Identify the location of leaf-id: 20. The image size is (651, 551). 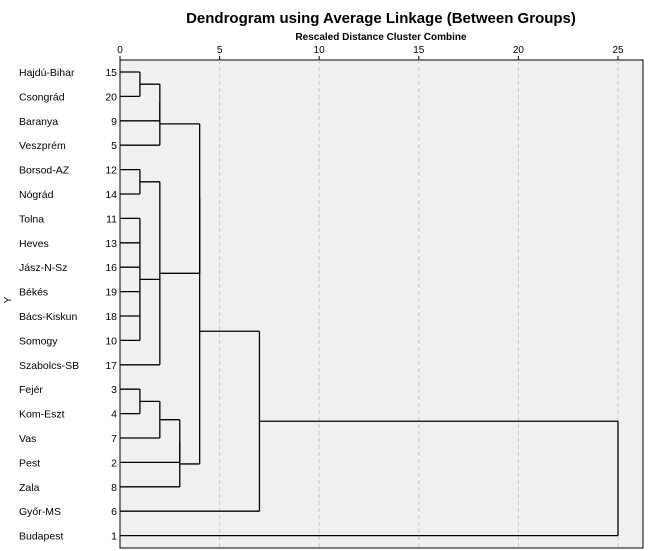
(111, 97).